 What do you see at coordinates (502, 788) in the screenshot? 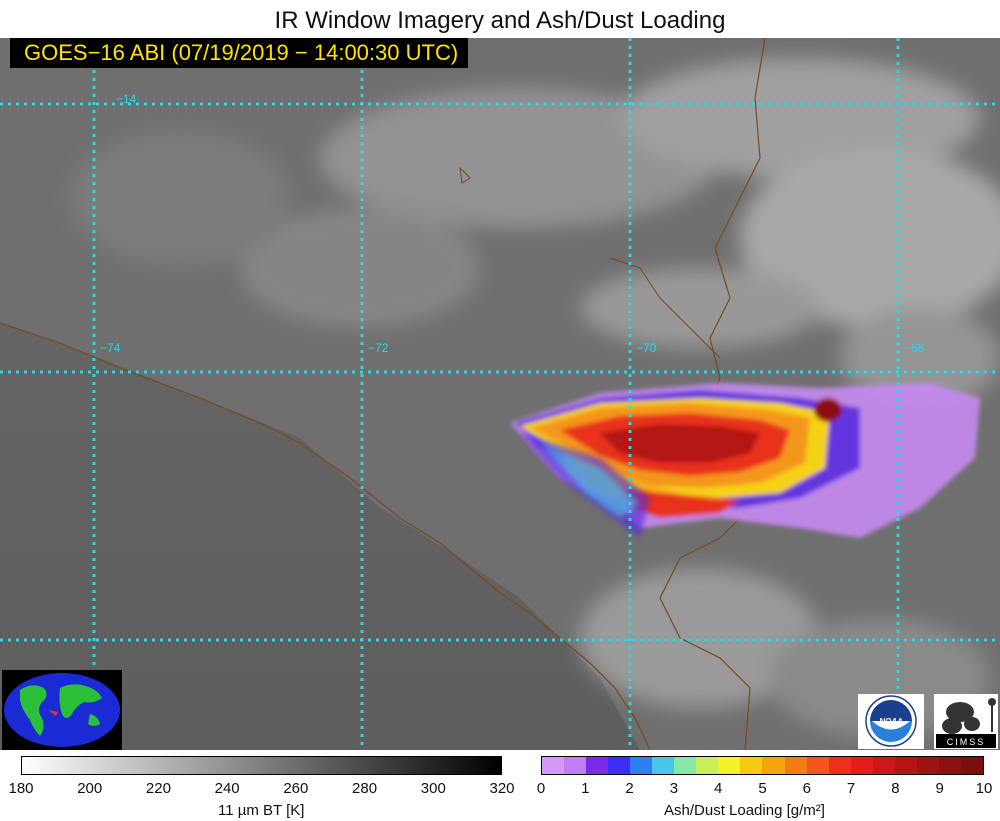
I see `bt-tick-label: 320` at bounding box center [502, 788].